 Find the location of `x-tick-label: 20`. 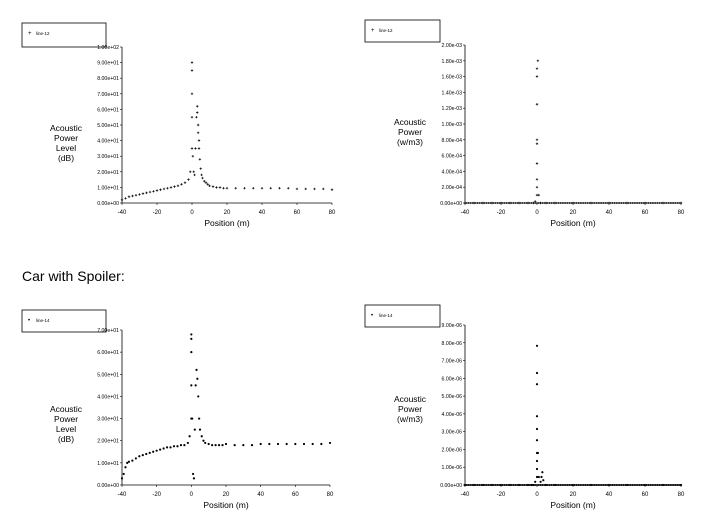

x-tick-label: 20 is located at coordinates (573, 495).